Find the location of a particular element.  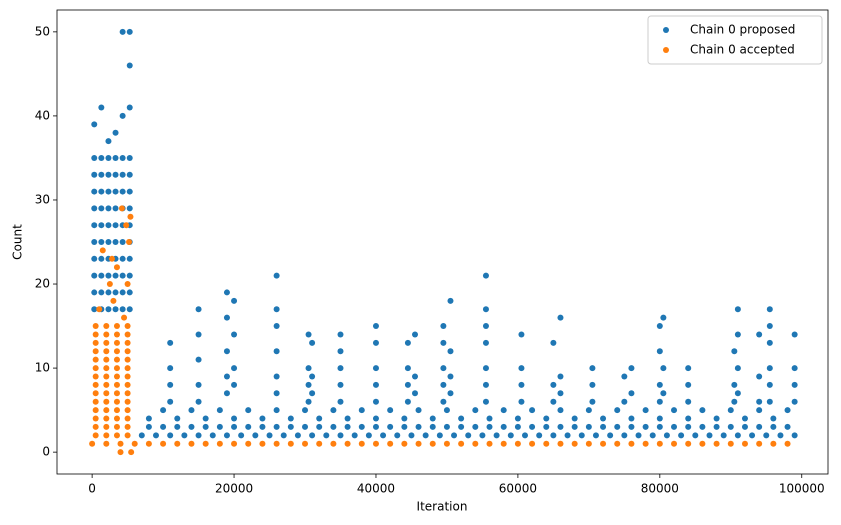

x-axis-label: Iteration is located at coordinates (442, 507).